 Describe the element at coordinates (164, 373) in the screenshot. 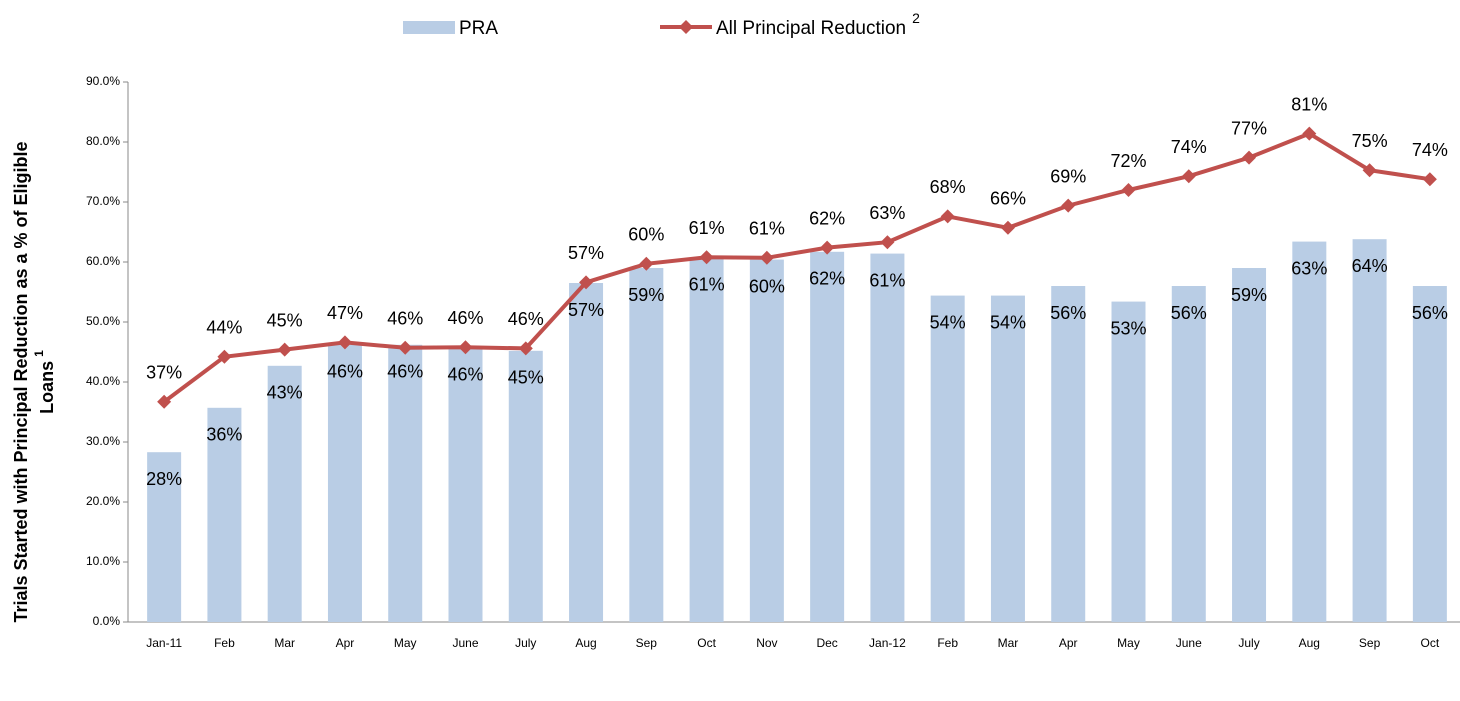

I see `line-data-label: 37%` at that location.